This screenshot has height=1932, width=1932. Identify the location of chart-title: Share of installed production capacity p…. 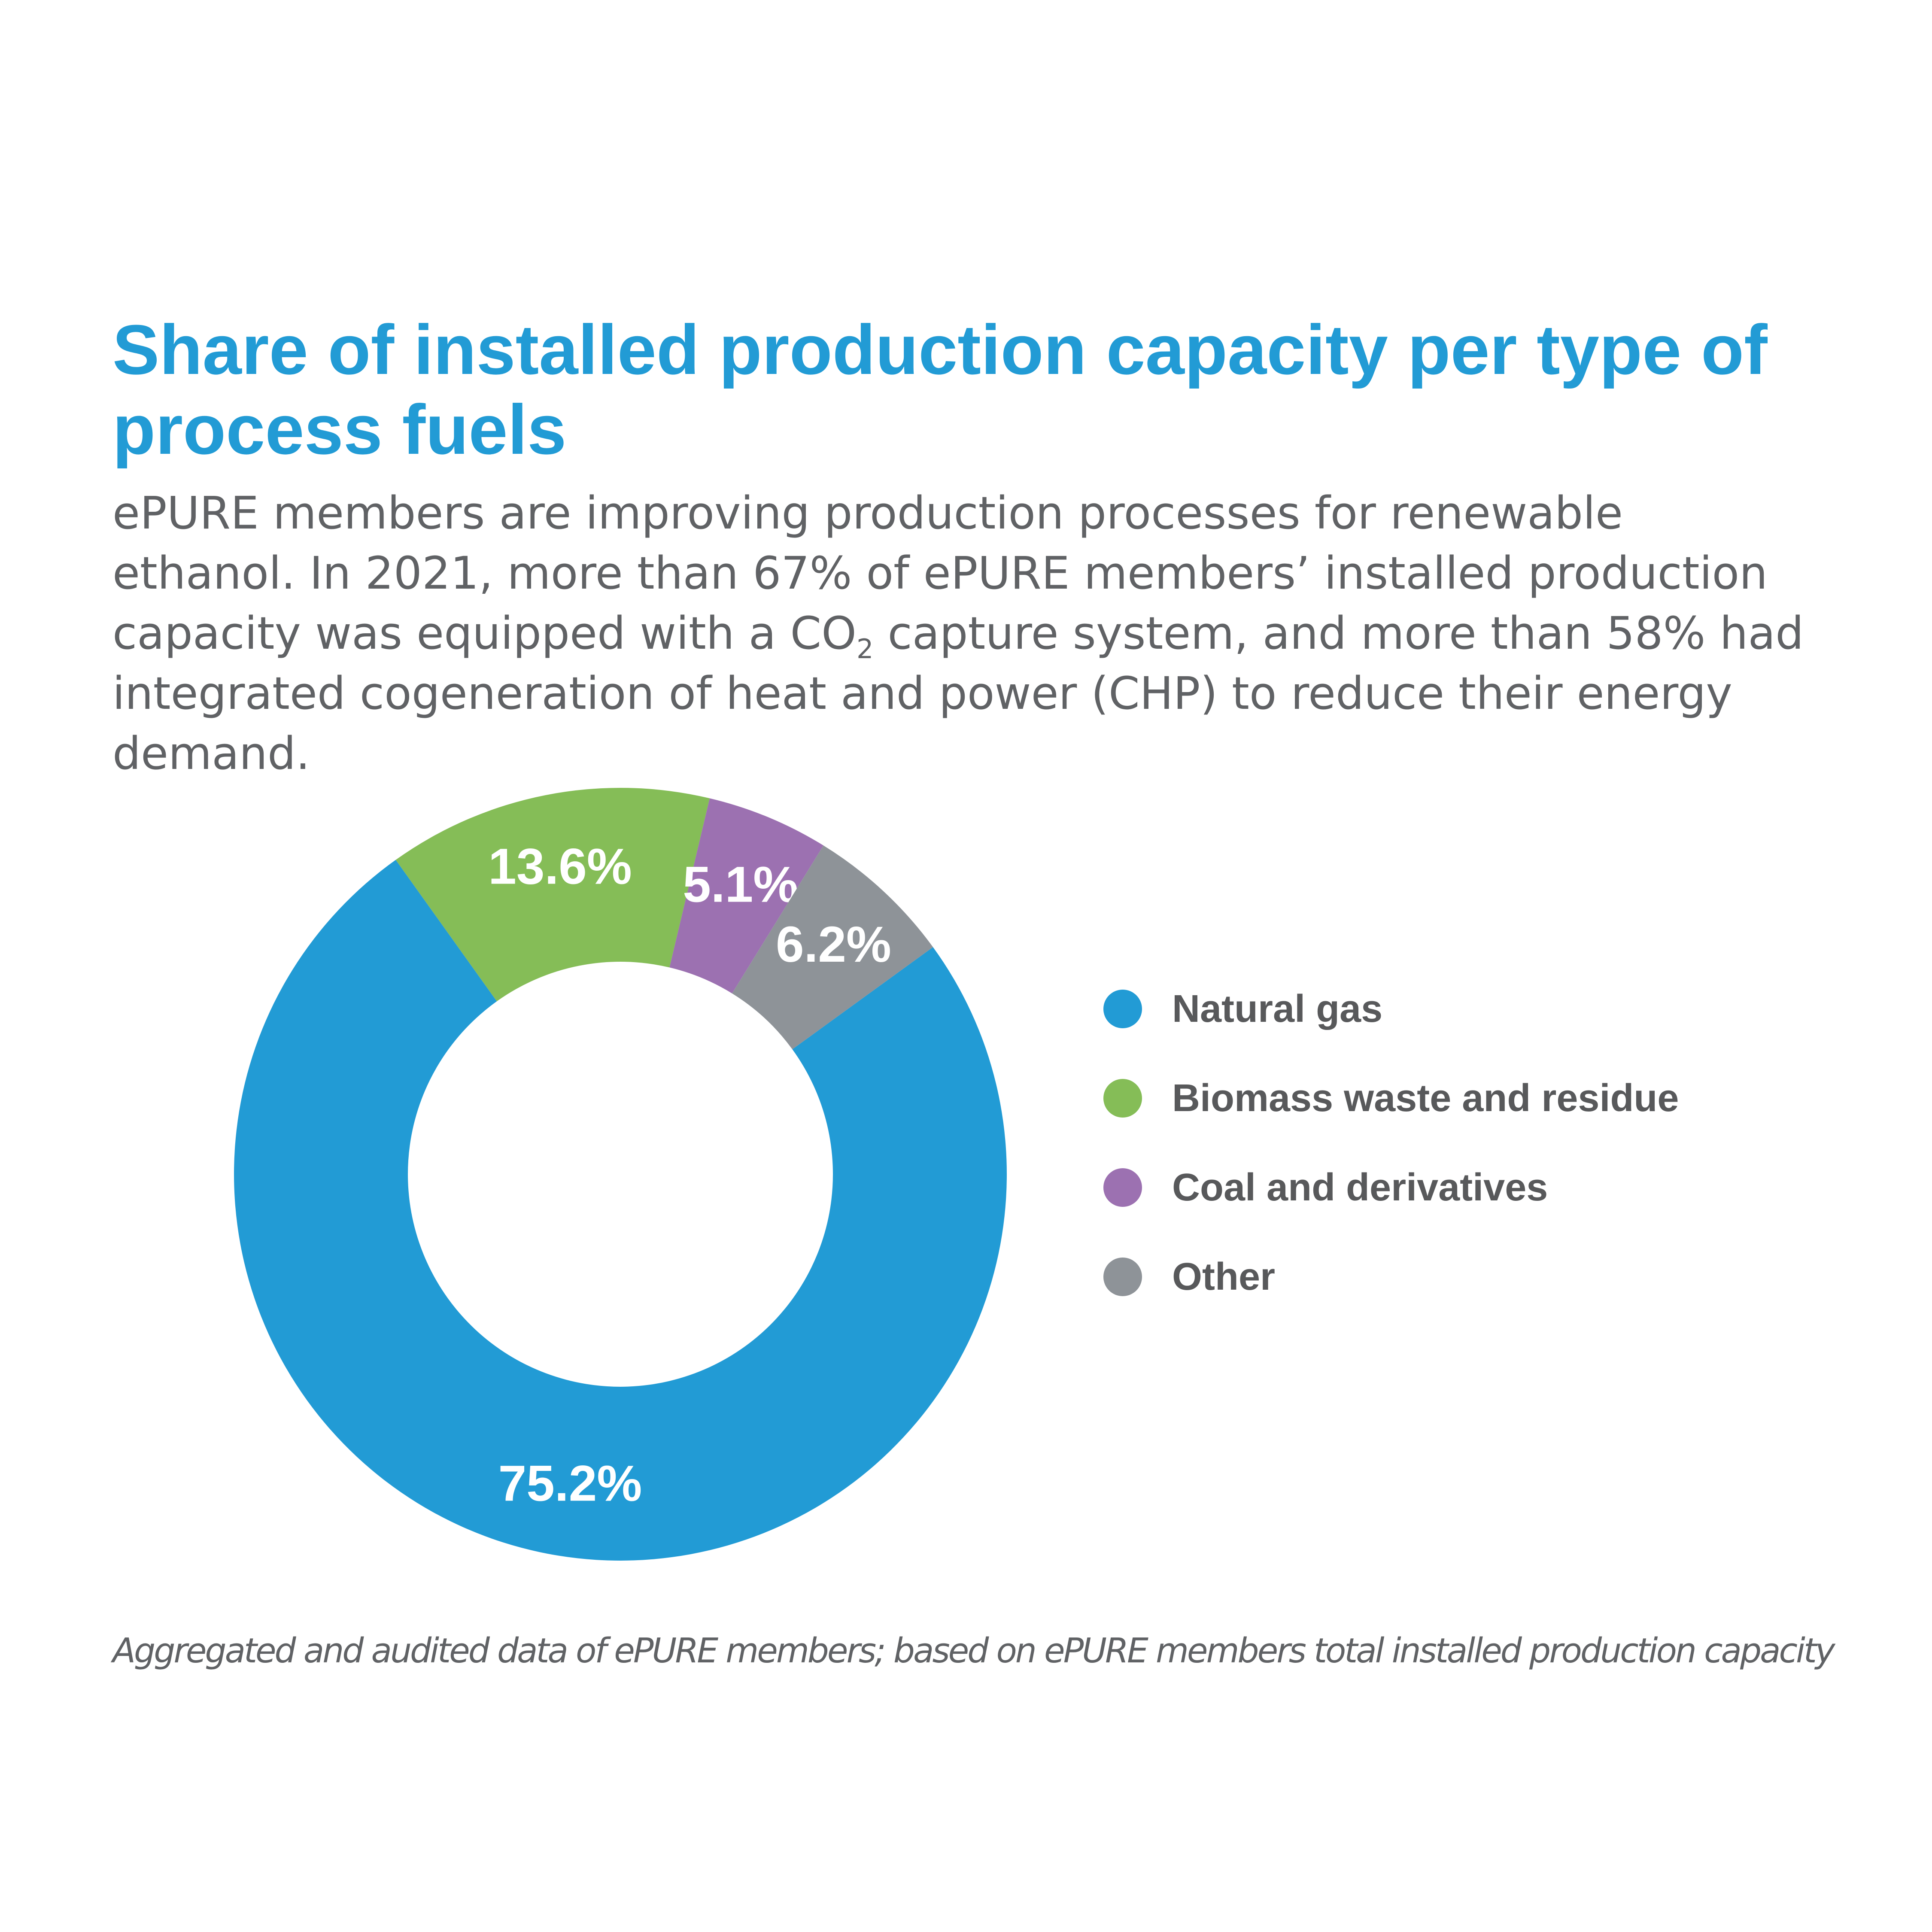
(940, 389).